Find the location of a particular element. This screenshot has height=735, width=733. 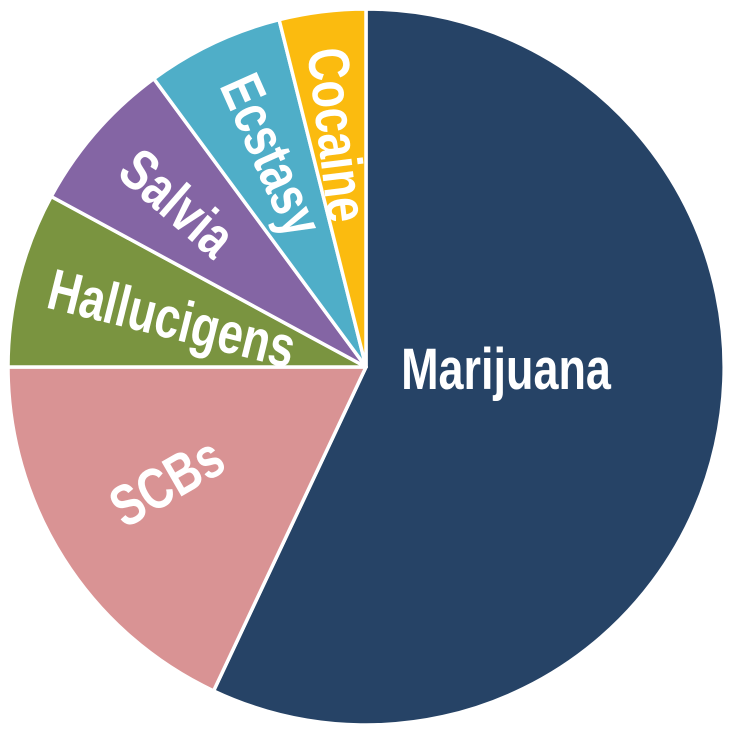

pie-label-marijuana: Marijuana is located at coordinates (506, 369).